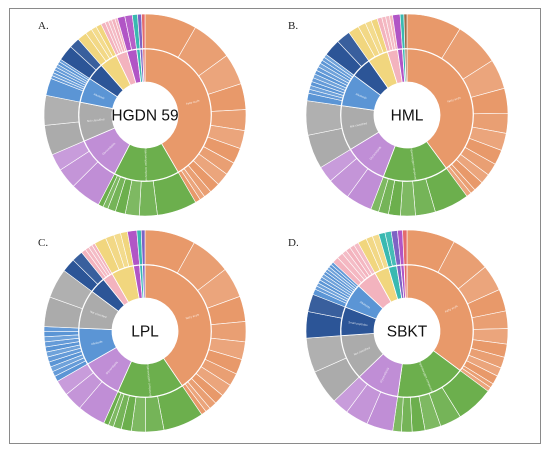 This screenshot has width=550, height=452. I want to click on inner-segment-label: Glycerolipids, so click(384, 374).